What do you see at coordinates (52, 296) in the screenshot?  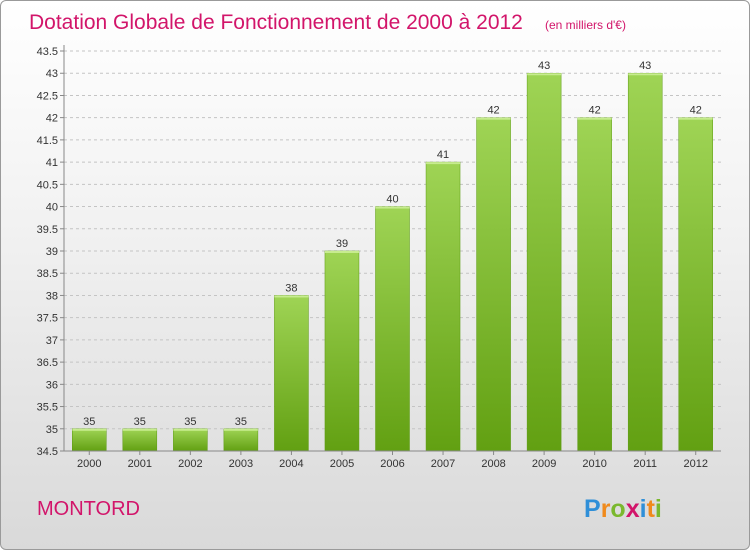 I see `y-tick-label: 38` at bounding box center [52, 296].